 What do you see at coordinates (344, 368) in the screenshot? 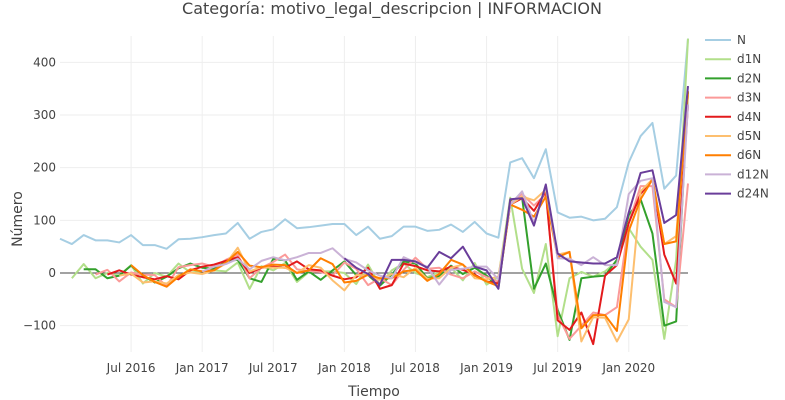
I see `x-tick-label: Jan 2018` at bounding box center [344, 368].